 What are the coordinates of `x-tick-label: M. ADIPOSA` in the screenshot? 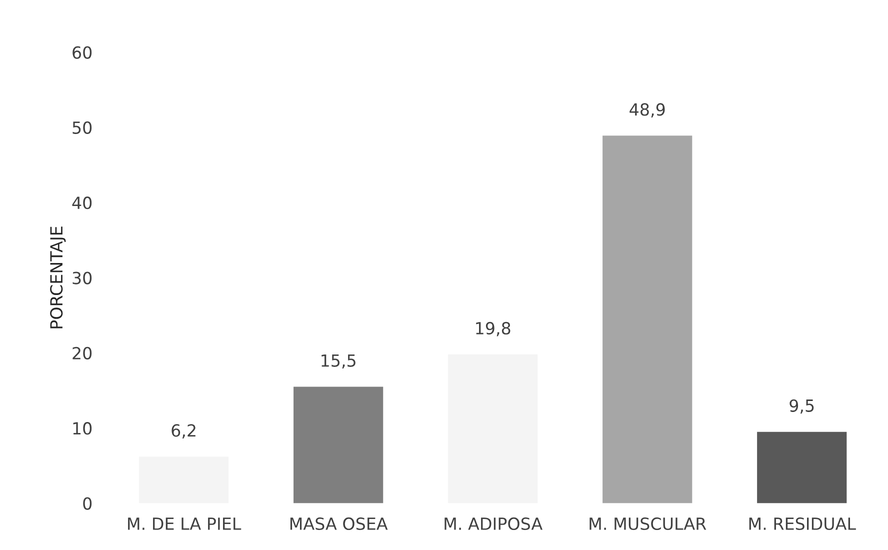 It's located at (493, 523).